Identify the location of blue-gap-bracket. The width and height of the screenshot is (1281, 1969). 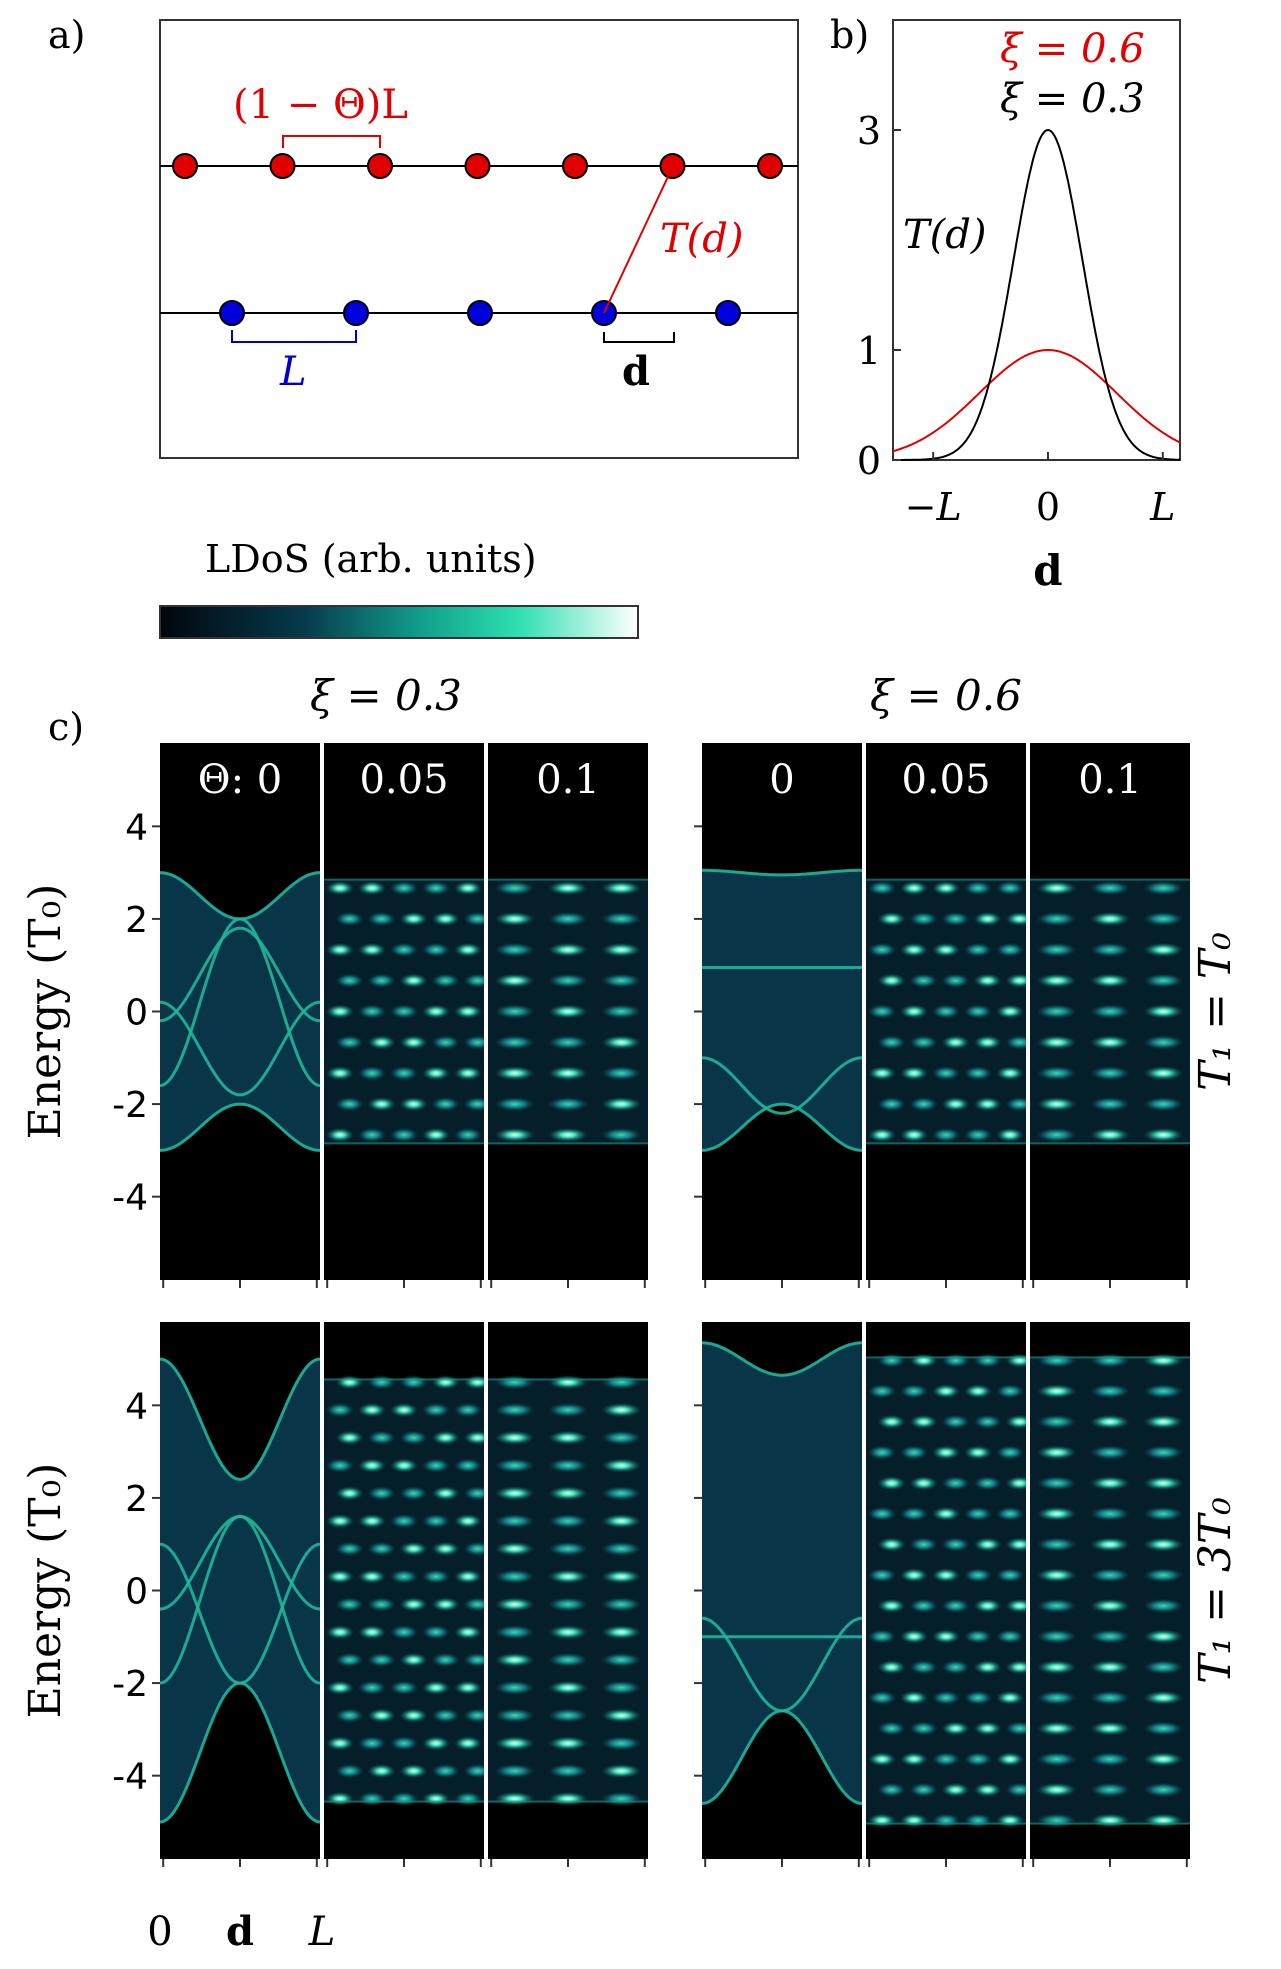
(294, 336).